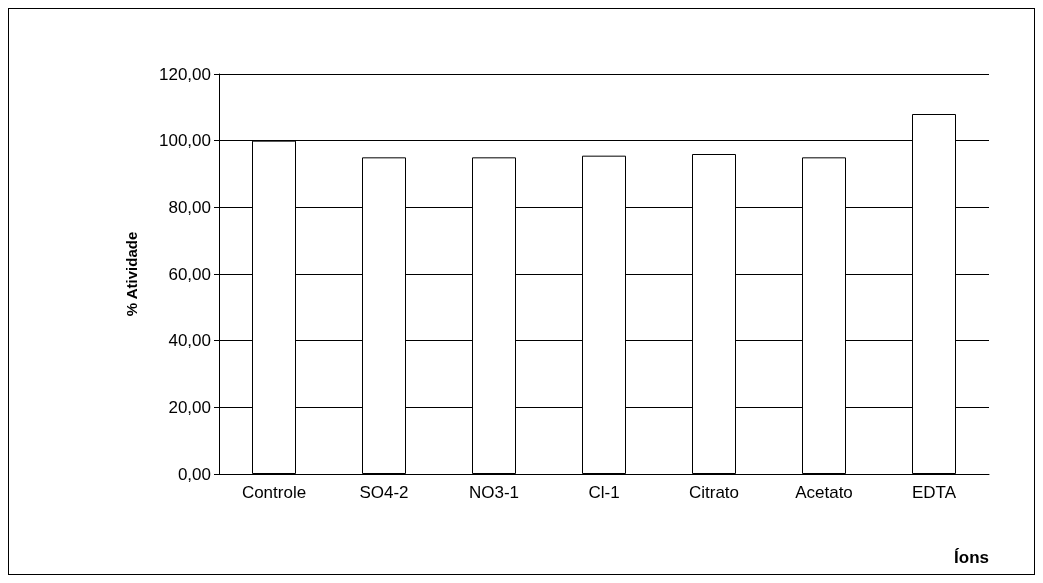 The height and width of the screenshot is (583, 1043). I want to click on y-tick-label: 80,00, so click(189, 207).